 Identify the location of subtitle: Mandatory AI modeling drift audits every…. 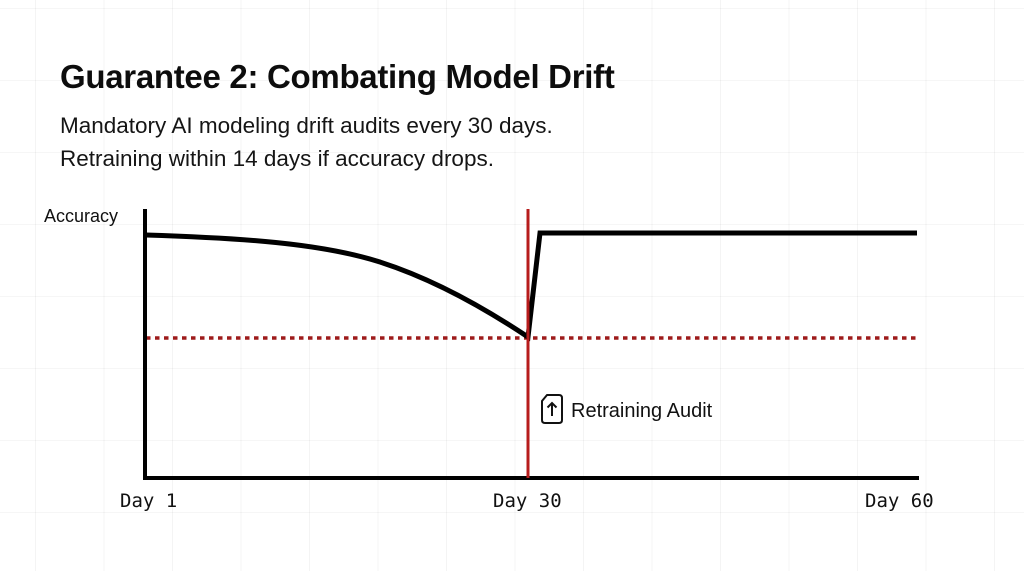
(306, 142).